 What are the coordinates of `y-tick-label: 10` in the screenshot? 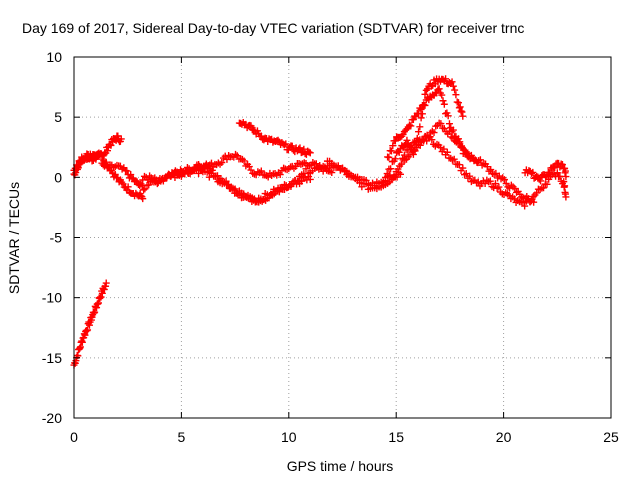 It's located at (54, 57).